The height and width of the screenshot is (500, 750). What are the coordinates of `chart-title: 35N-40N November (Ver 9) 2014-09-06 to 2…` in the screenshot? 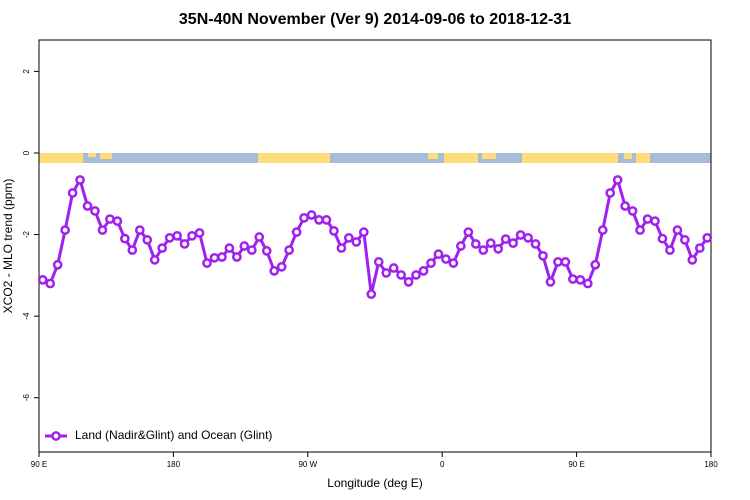 It's located at (375, 19).